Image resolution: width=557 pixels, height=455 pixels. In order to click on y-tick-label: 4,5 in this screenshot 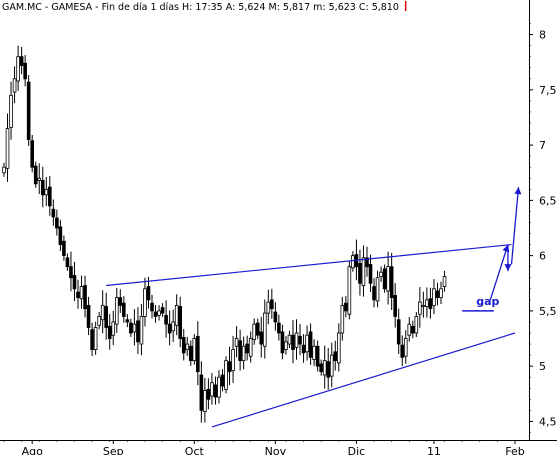, I will do `click(548, 421)`.